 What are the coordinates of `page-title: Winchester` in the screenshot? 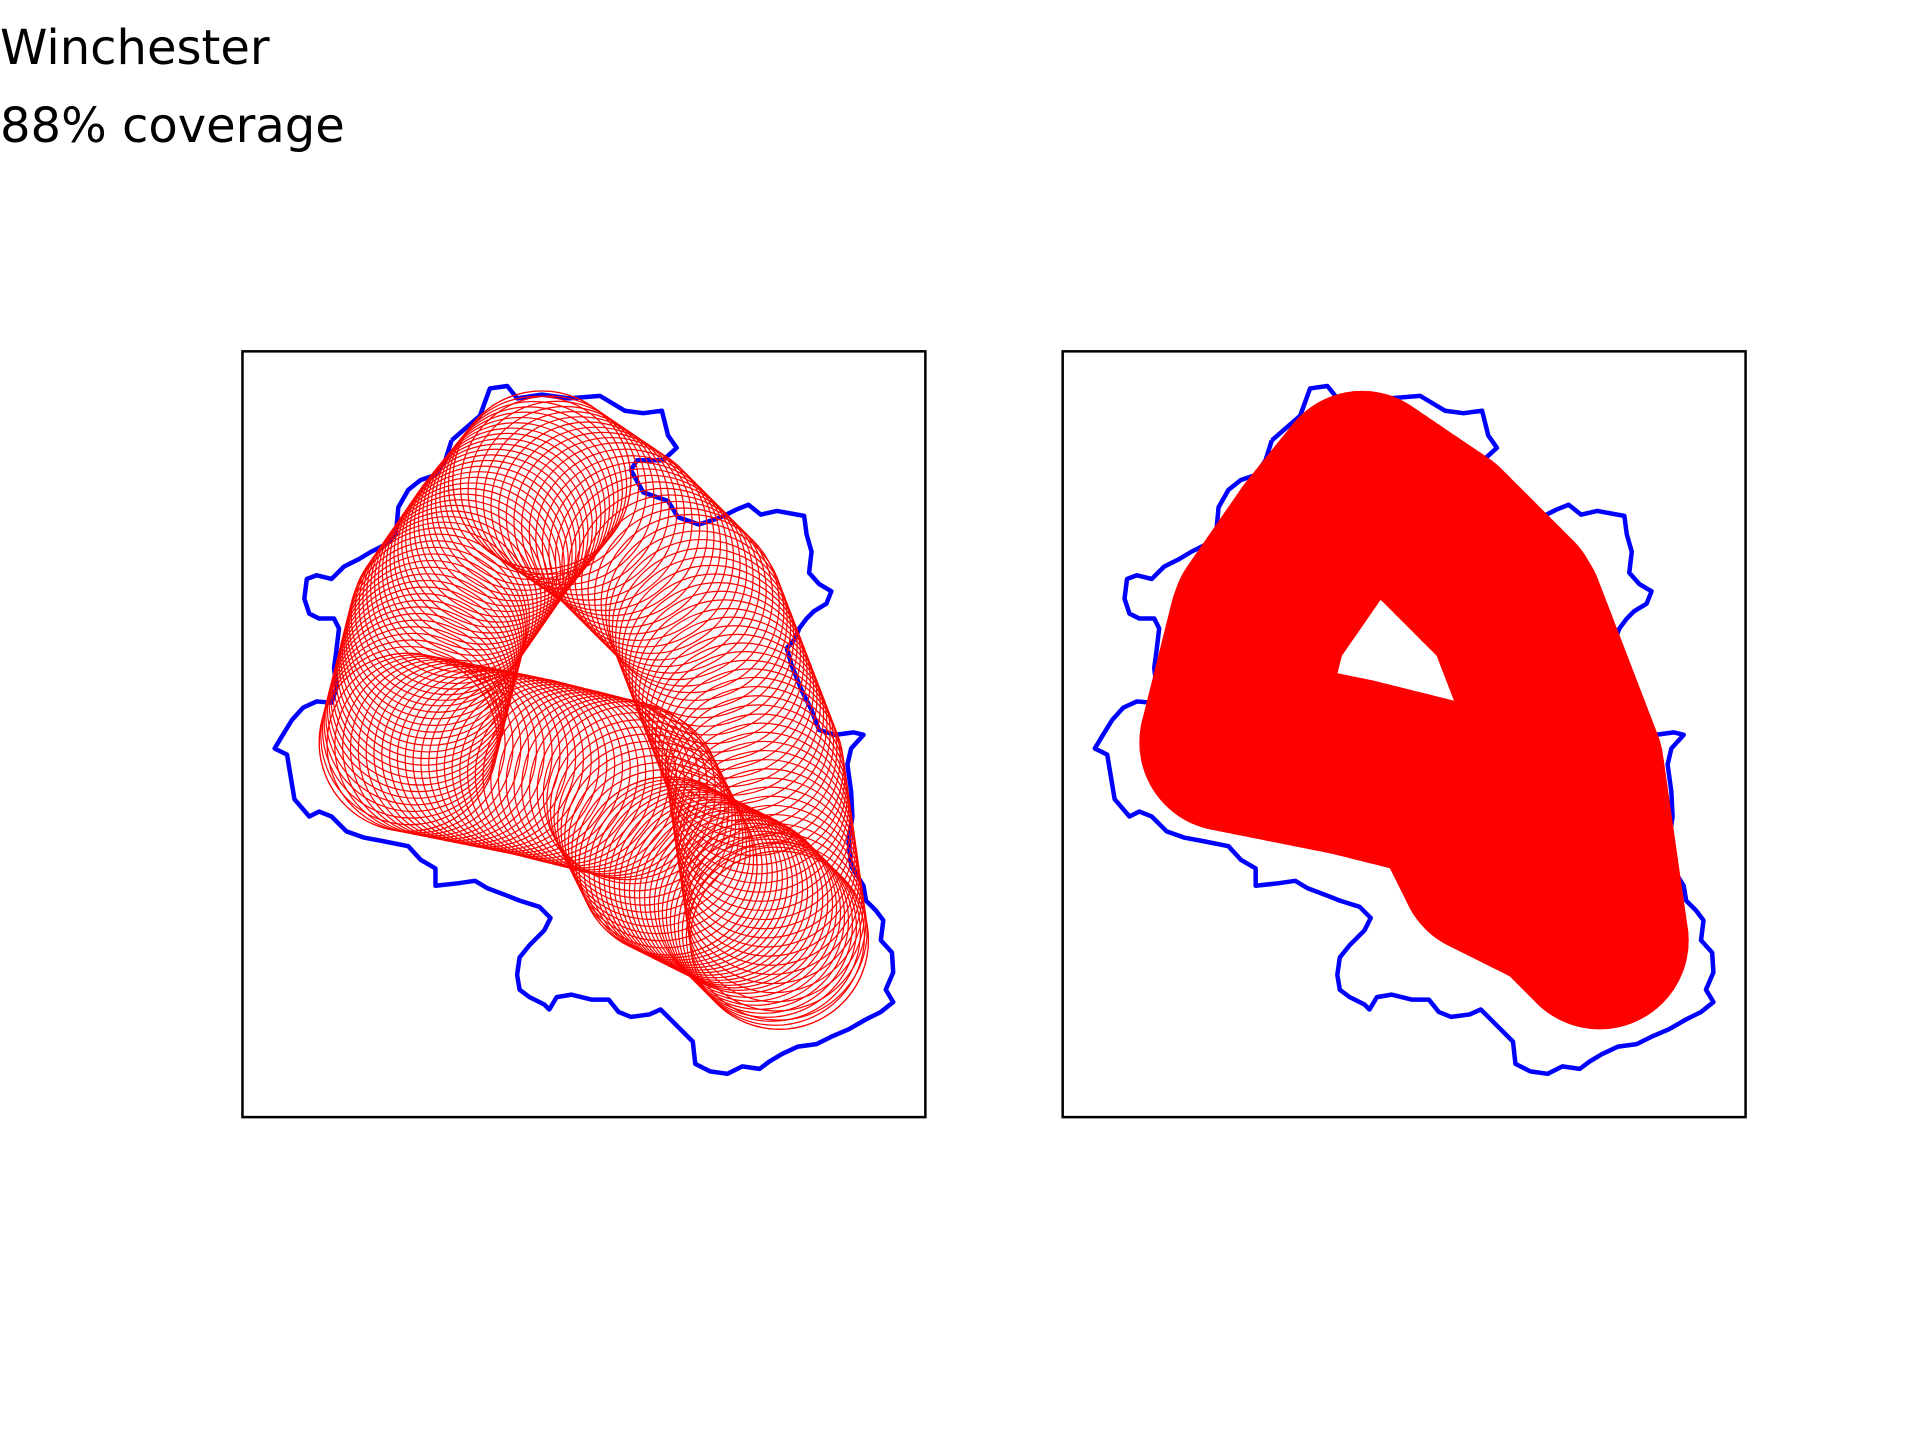 It's located at (135, 48).